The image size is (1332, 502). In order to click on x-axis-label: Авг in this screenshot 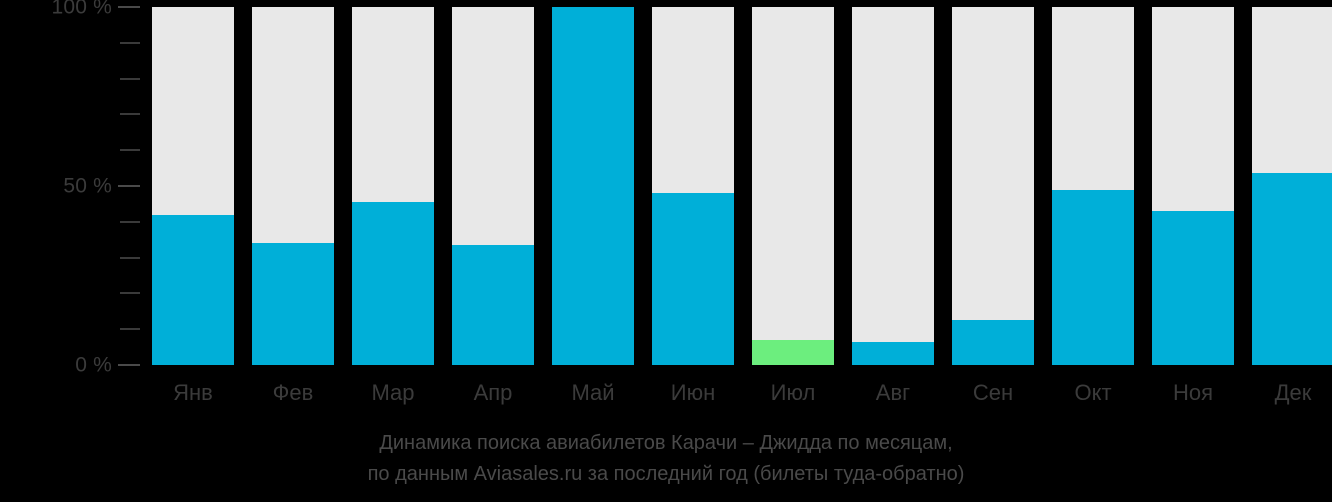, I will do `click(893, 392)`.